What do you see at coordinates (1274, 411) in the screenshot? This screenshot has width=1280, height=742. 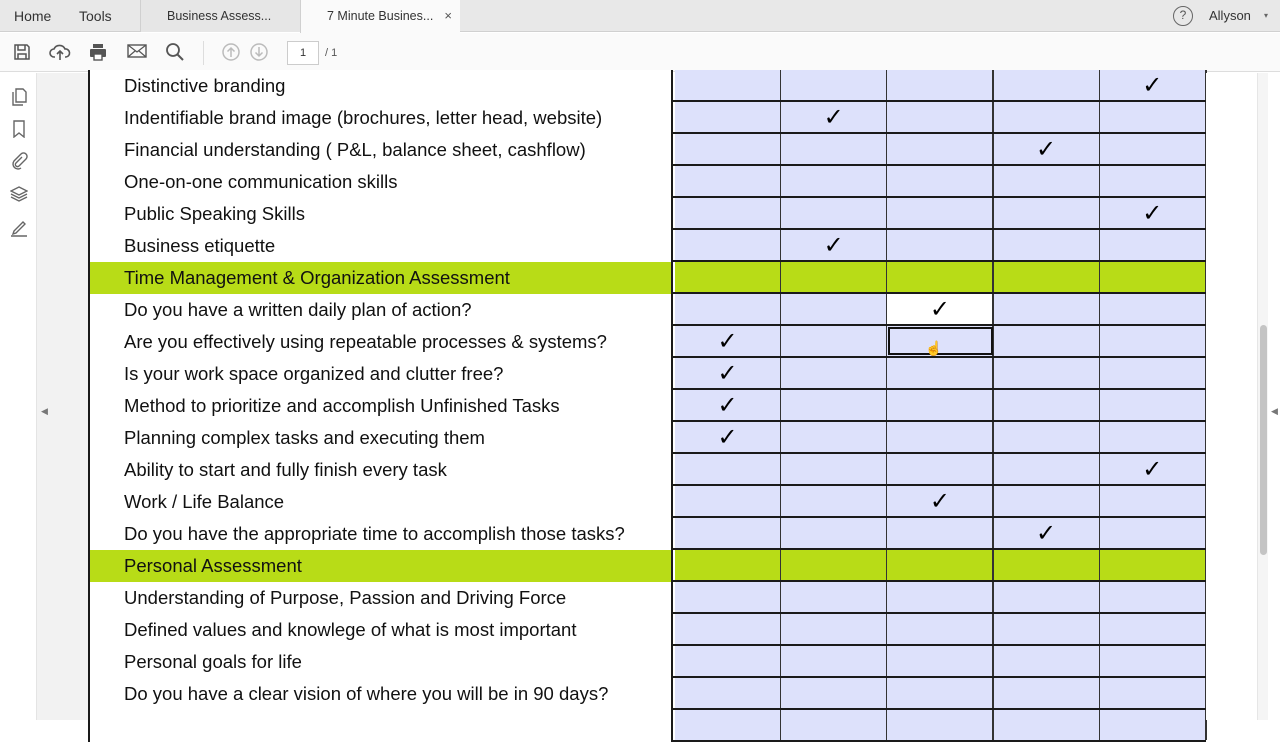 I see `expand-right-icon: ◀` at bounding box center [1274, 411].